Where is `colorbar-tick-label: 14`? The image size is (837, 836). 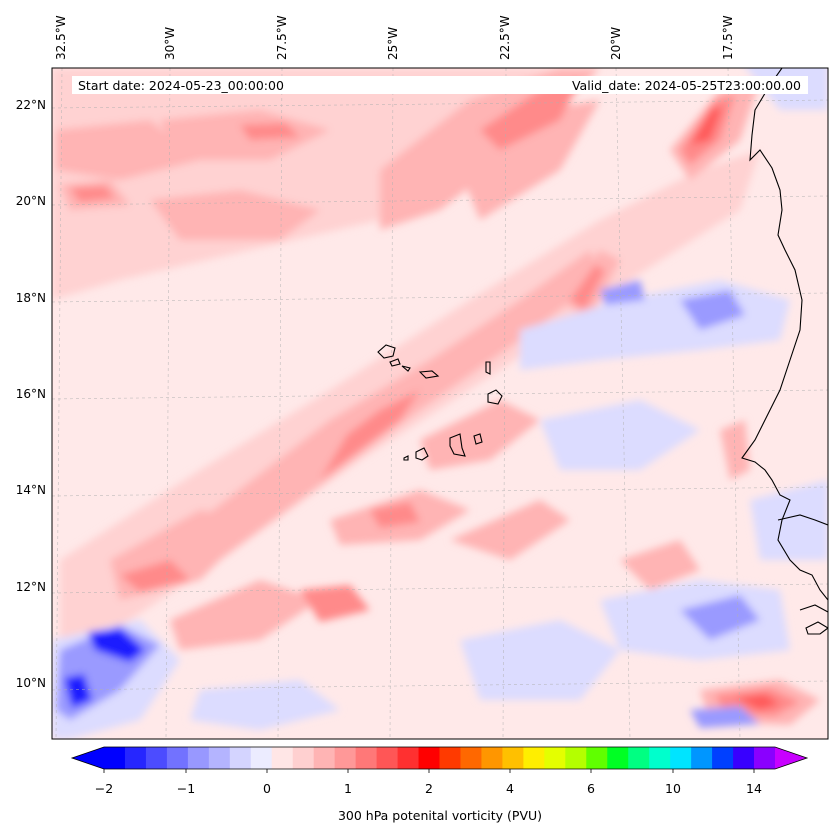 colorbar-tick-label: 14 is located at coordinates (754, 788).